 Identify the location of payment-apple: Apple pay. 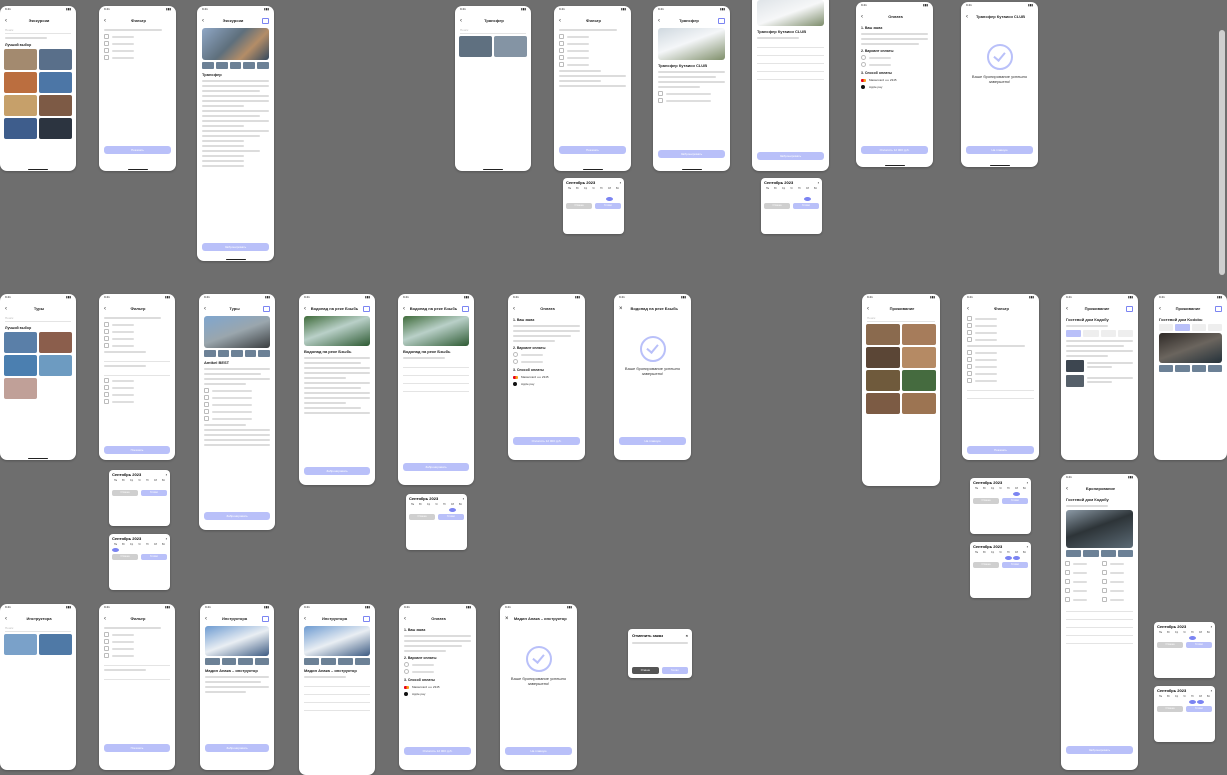
(546, 384).